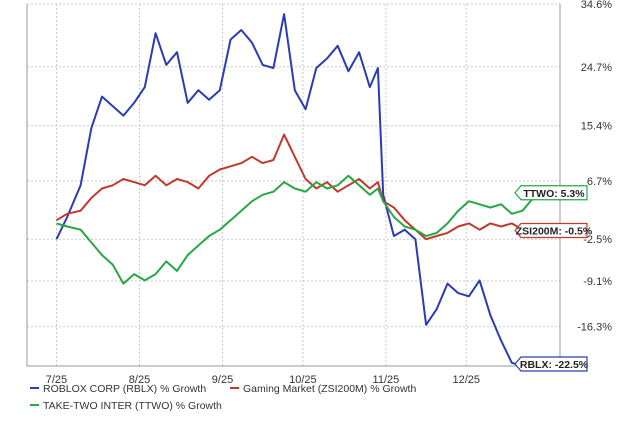 This screenshot has height=423, width=620. What do you see at coordinates (597, 282) in the screenshot?
I see `y-tick-label: -9.1%` at bounding box center [597, 282].